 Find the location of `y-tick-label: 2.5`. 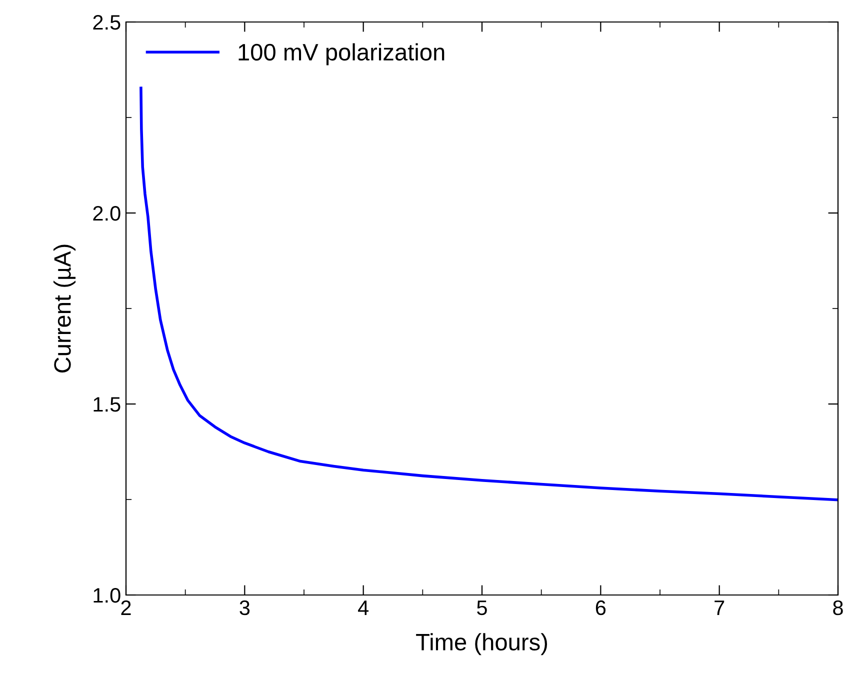

y-tick-label: 2.5 is located at coordinates (106, 22).